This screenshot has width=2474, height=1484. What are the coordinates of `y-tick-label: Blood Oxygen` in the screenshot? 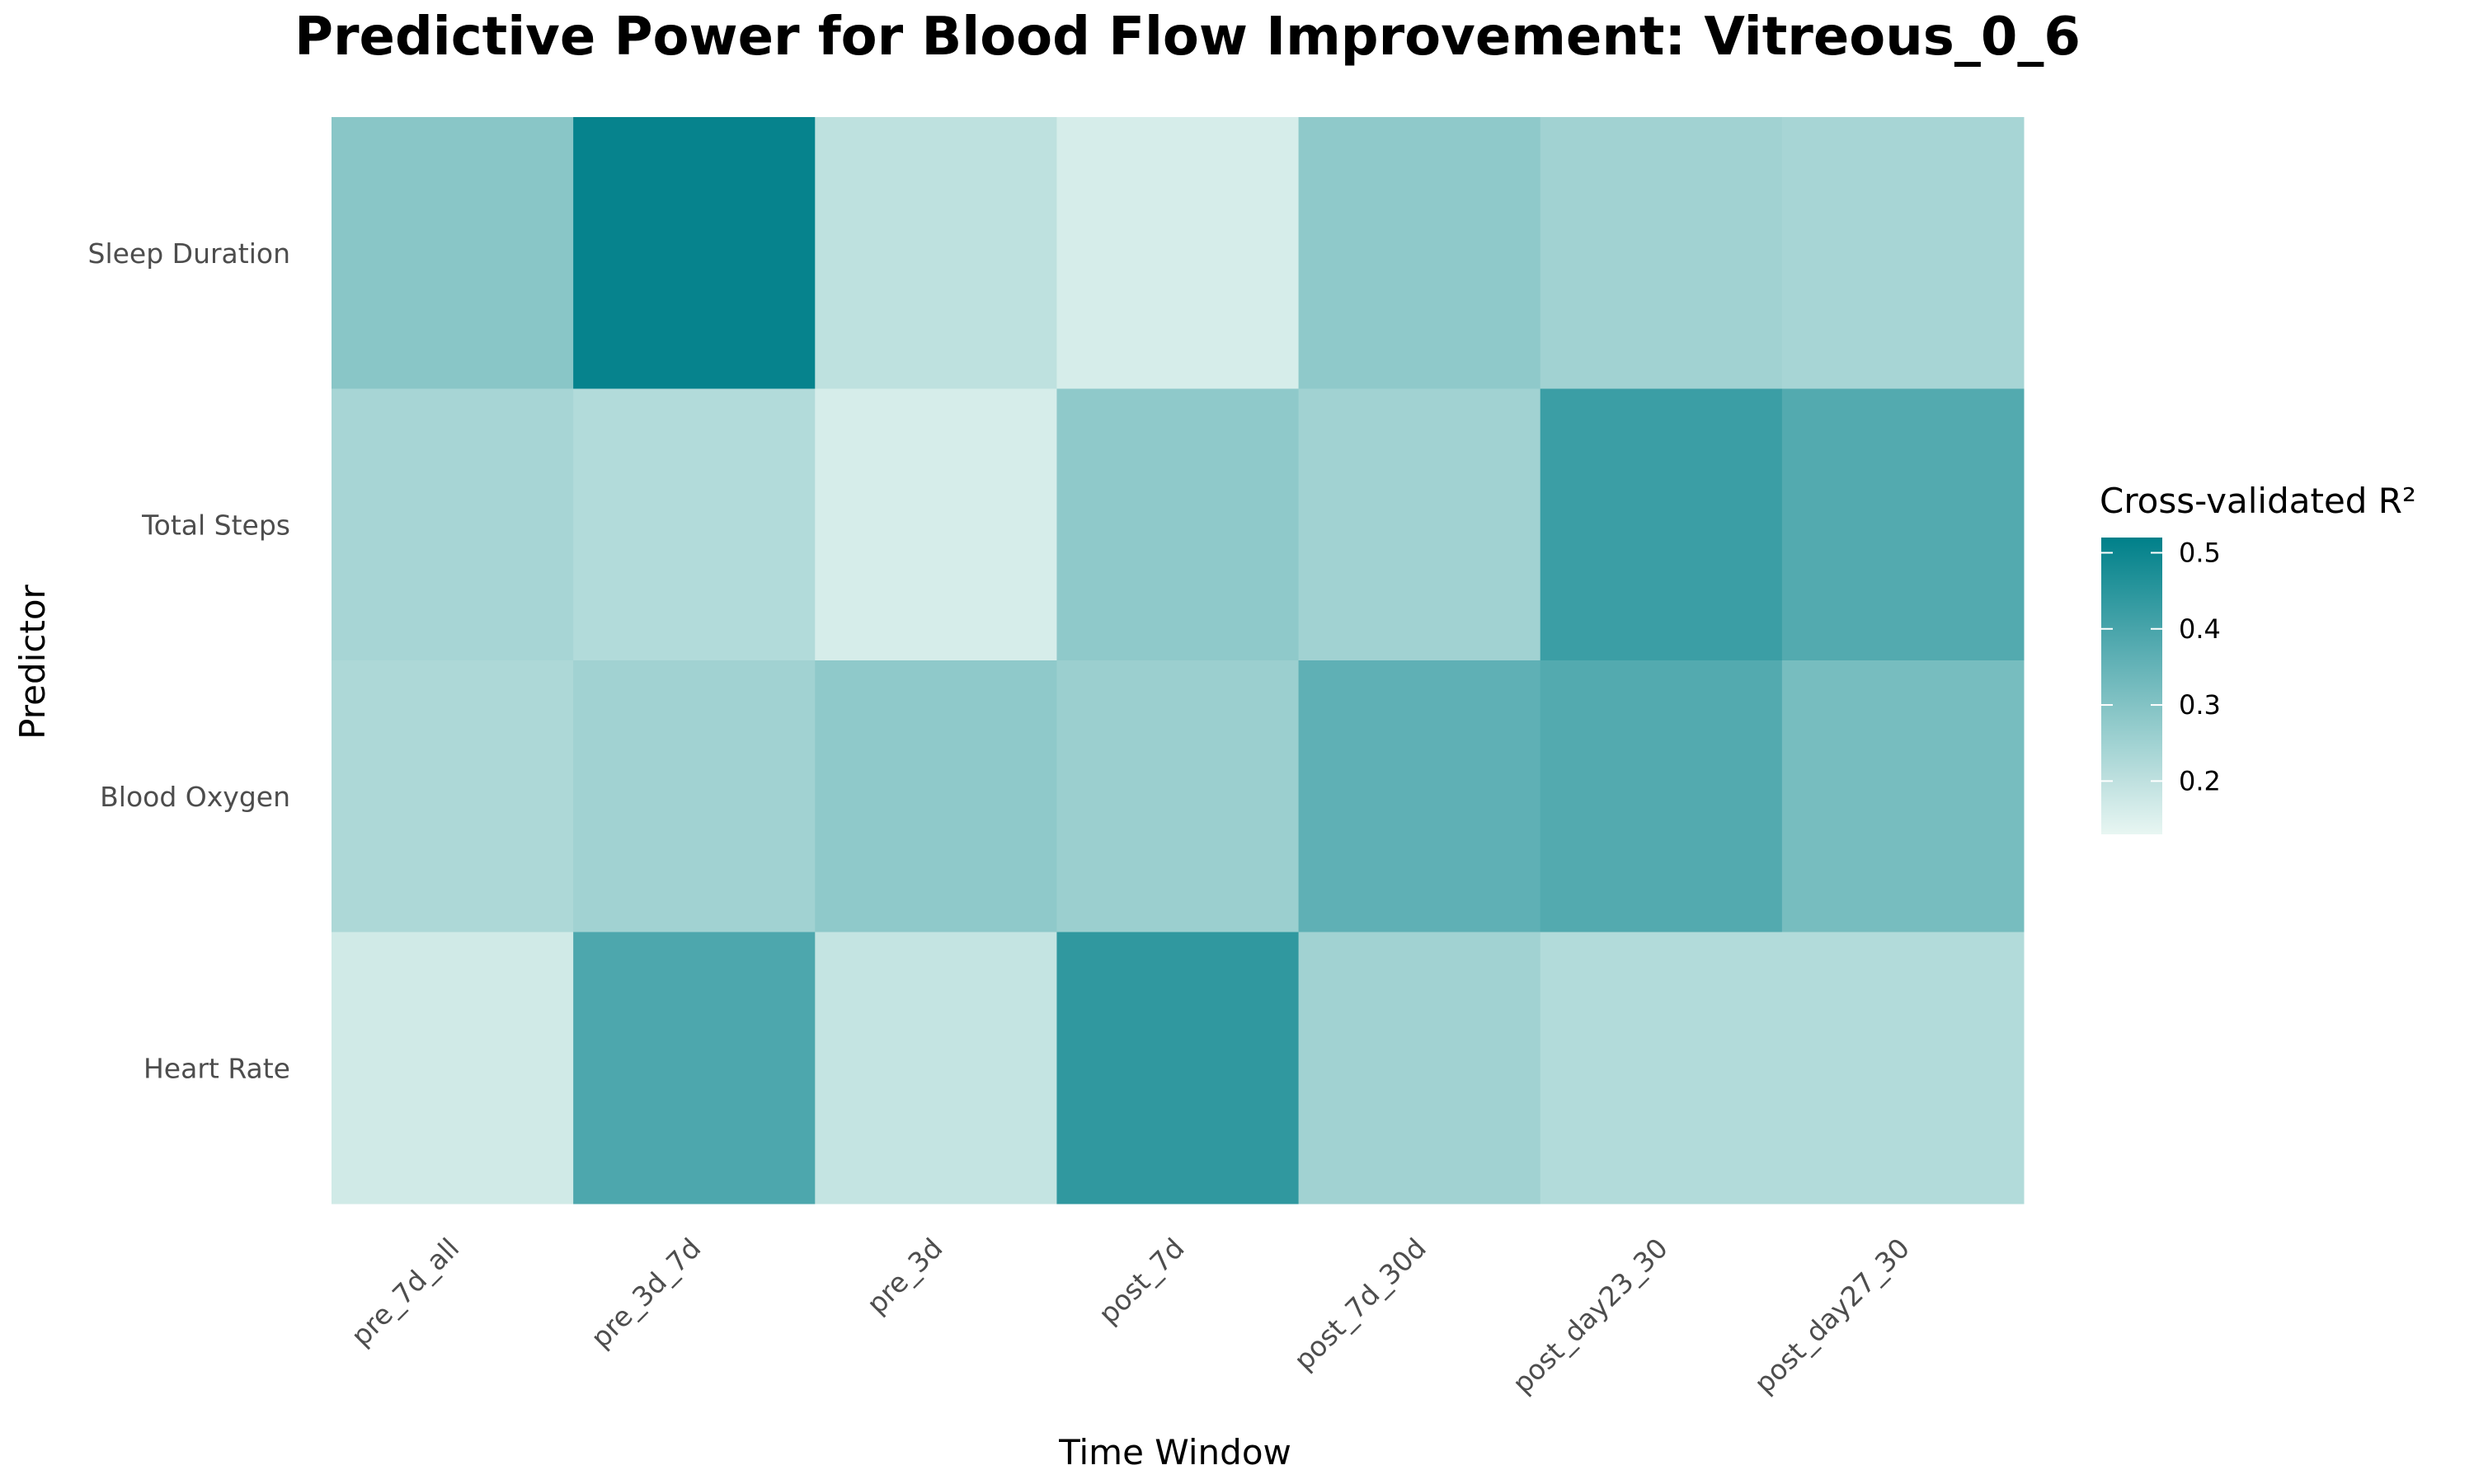 It's located at (195, 797).